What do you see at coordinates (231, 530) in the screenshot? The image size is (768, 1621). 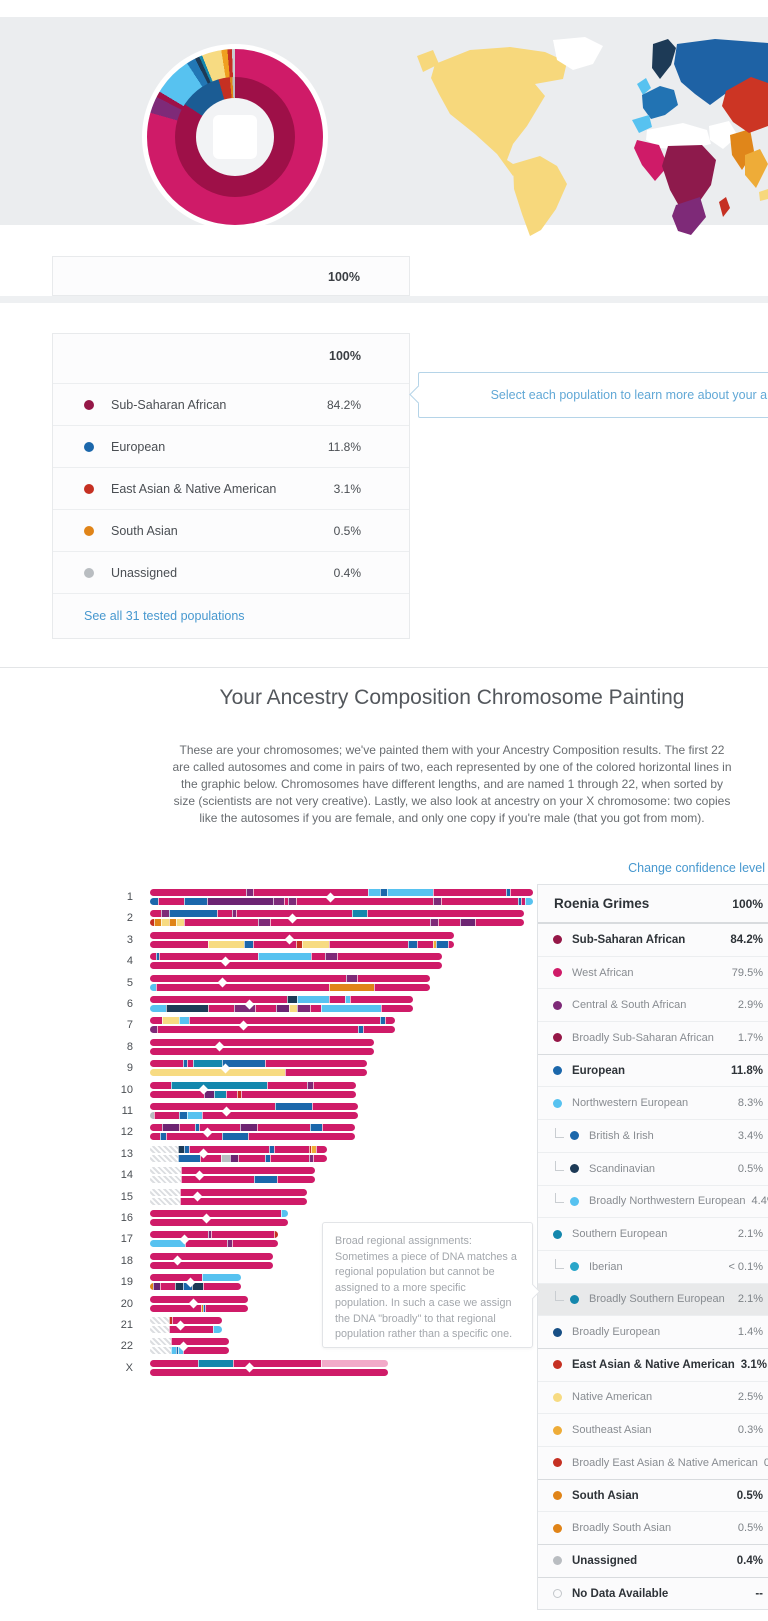 I see `summary-row: South Asian 0.5%` at bounding box center [231, 530].